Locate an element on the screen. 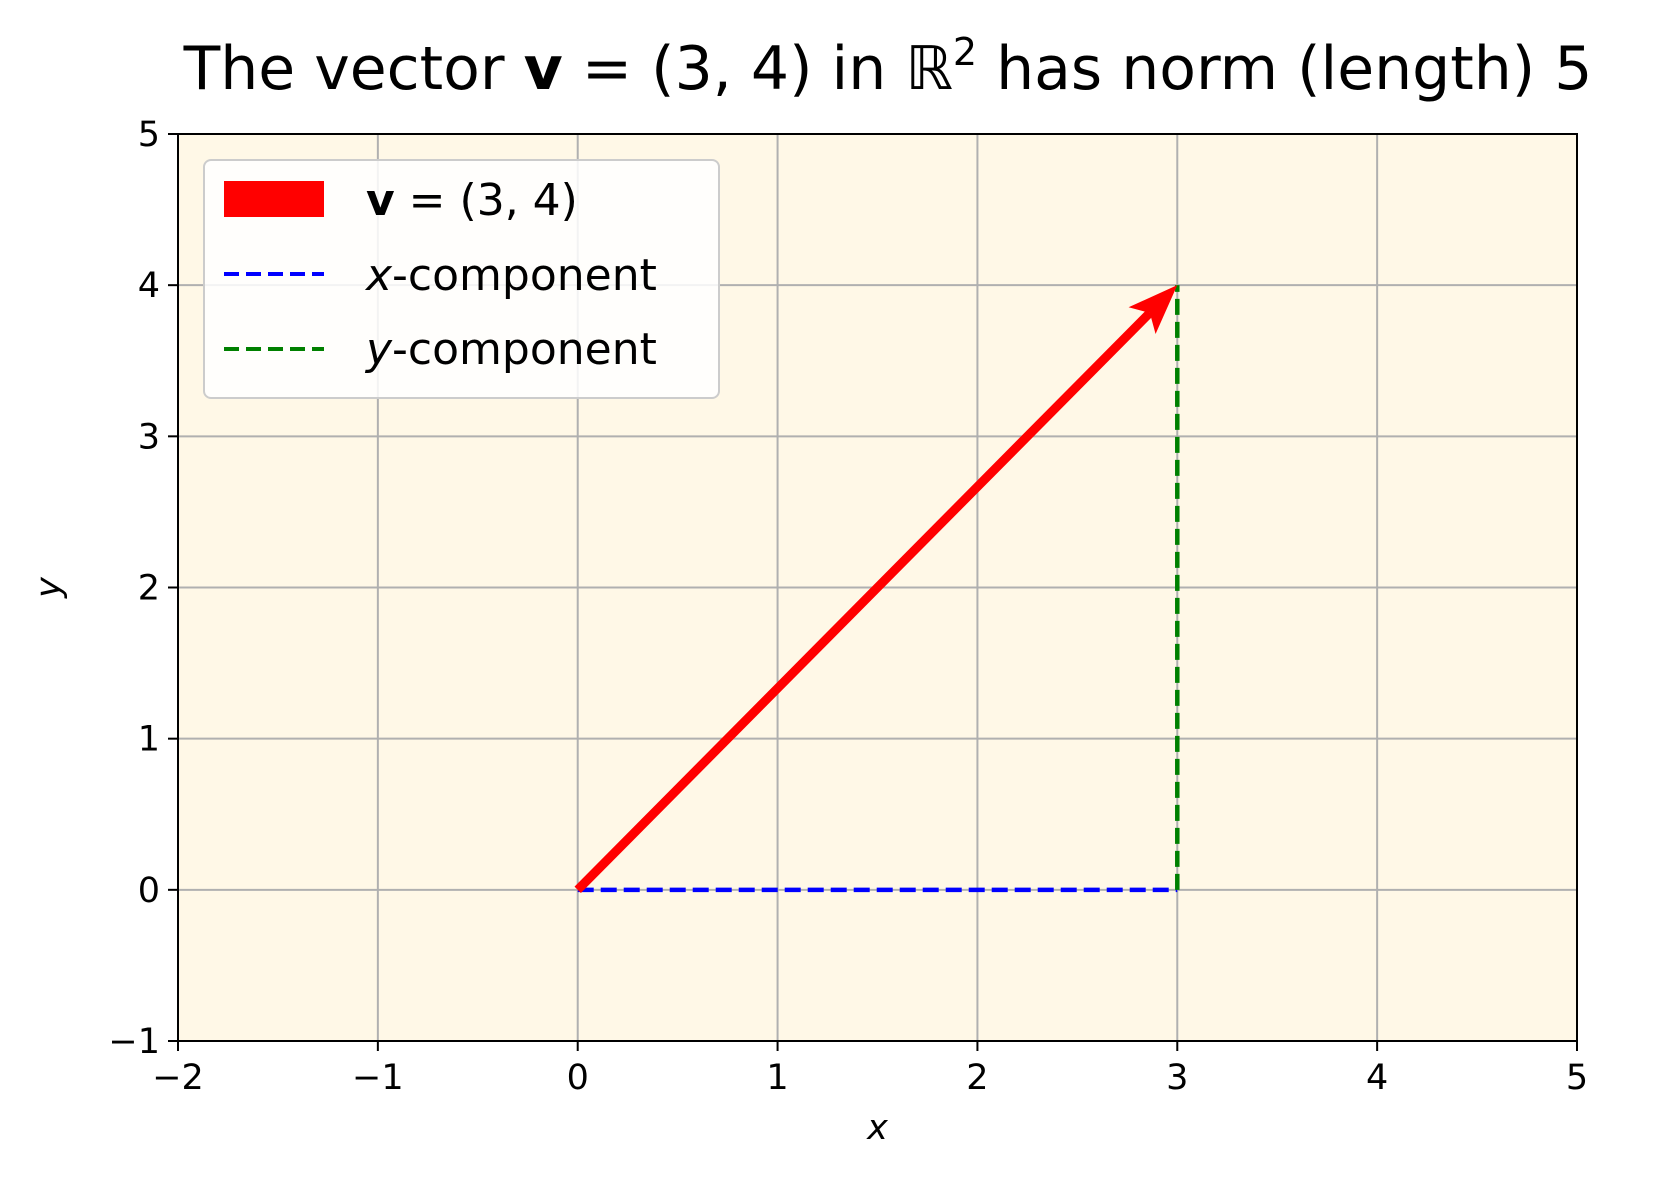 This screenshot has width=1674, height=1195. legend-label-x-component: x-component is located at coordinates (510, 275).